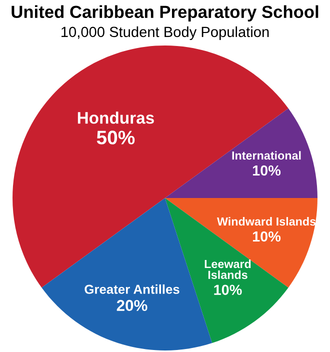 Image resolution: width=330 pixels, height=352 pixels. Describe the element at coordinates (165, 33) in the screenshot. I see `chart-subtitle: 10,000 Student Body Population` at that location.